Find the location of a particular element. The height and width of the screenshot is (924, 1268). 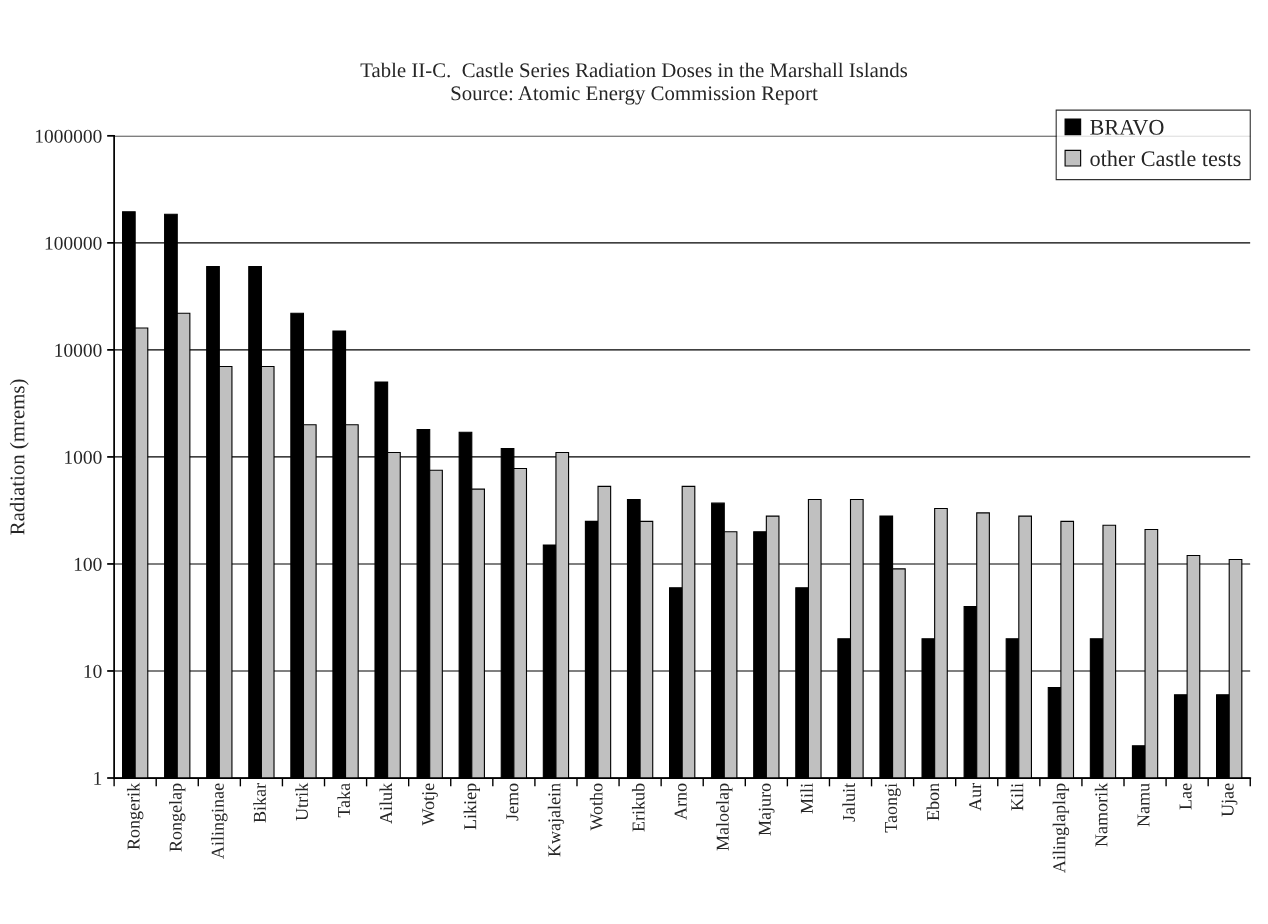

y-axis-title: Radiation (mrems) is located at coordinates (19, 457).